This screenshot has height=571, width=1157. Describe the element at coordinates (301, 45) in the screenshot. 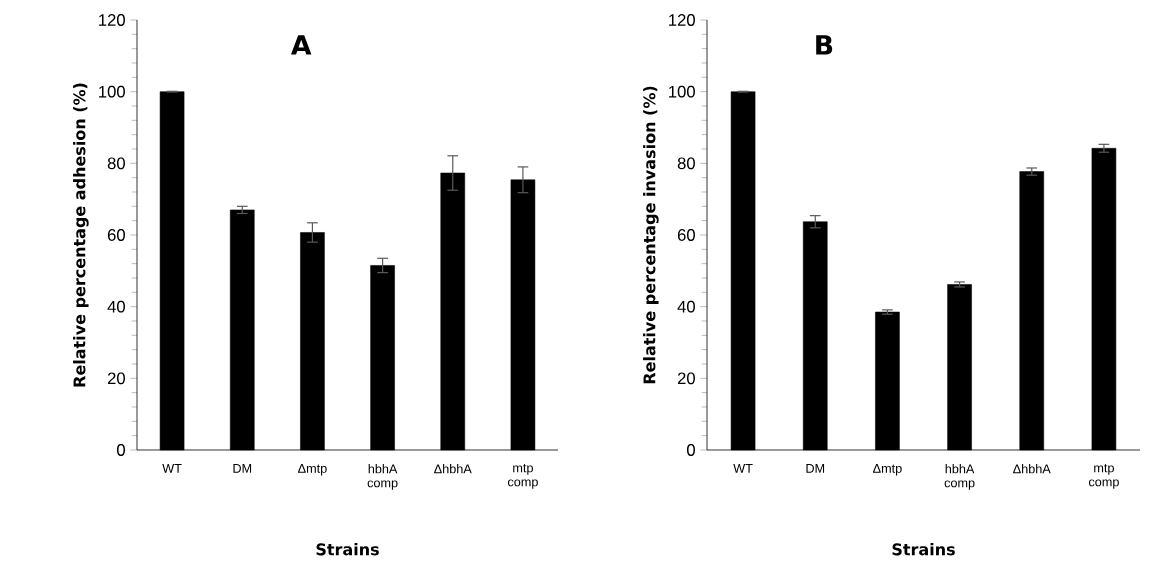

I see `chart-title: A` at that location.